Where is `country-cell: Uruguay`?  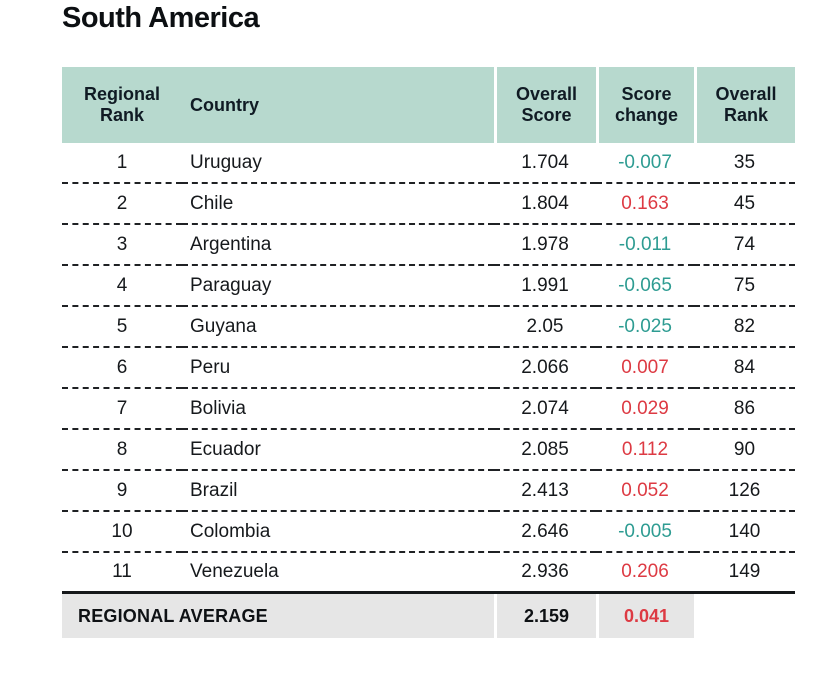
country-cell: Uruguay is located at coordinates (338, 163).